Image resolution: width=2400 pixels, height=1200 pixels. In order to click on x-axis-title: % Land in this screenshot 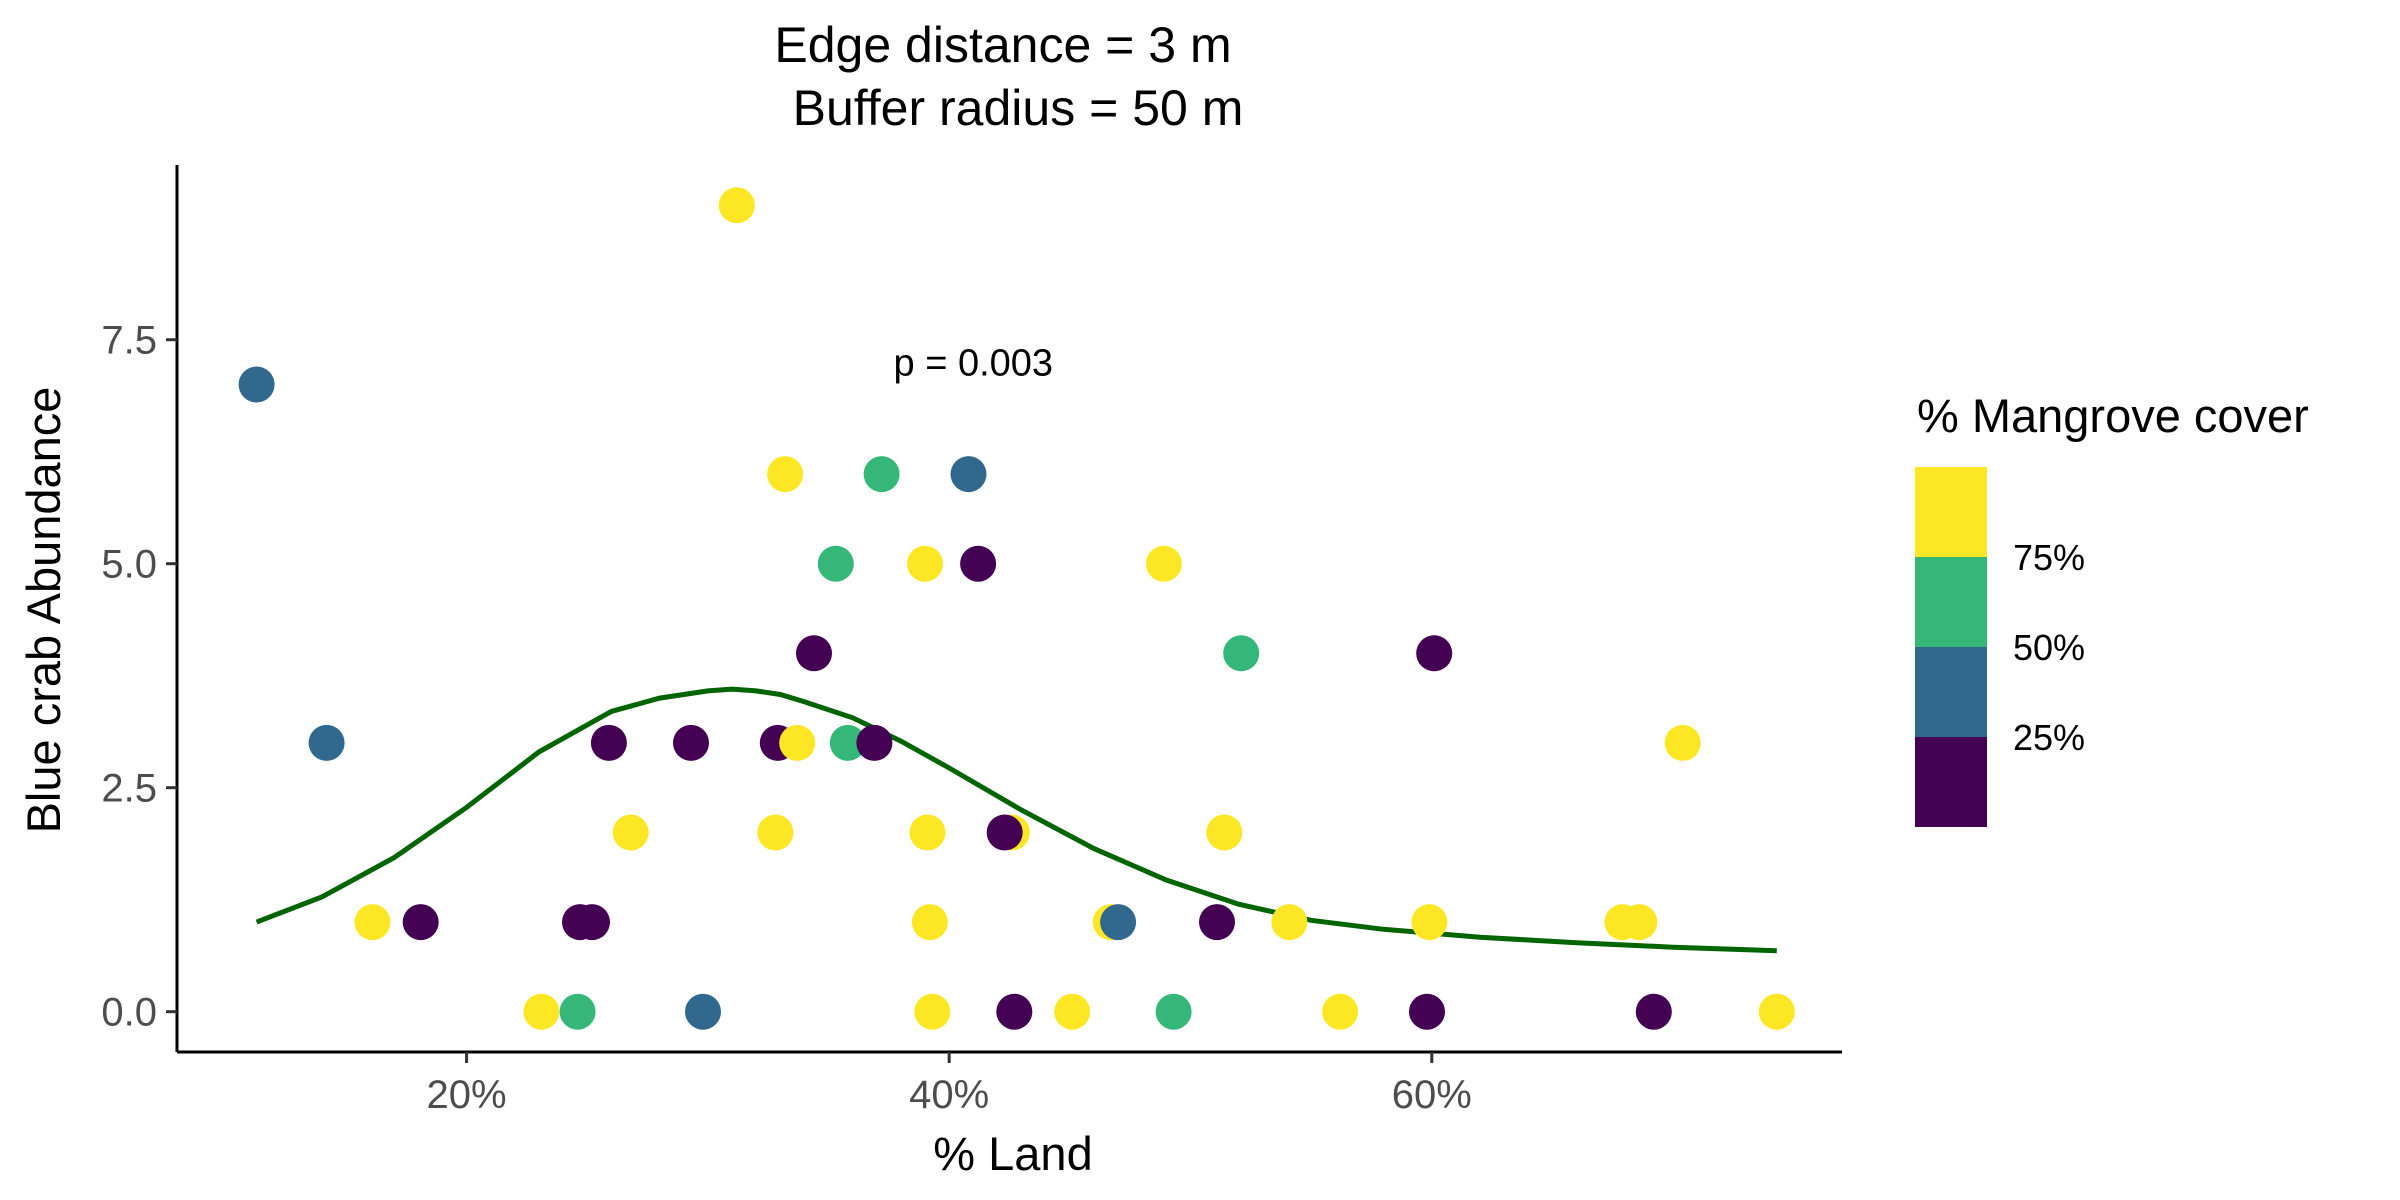, I will do `click(1012, 1153)`.